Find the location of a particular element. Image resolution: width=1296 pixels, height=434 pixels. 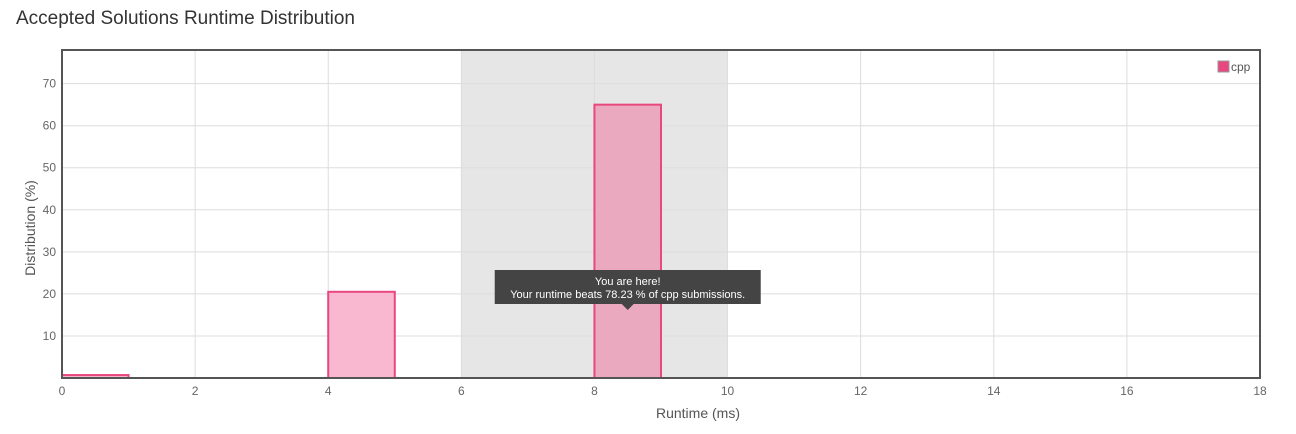

x-tick-label: 0 is located at coordinates (62, 391).